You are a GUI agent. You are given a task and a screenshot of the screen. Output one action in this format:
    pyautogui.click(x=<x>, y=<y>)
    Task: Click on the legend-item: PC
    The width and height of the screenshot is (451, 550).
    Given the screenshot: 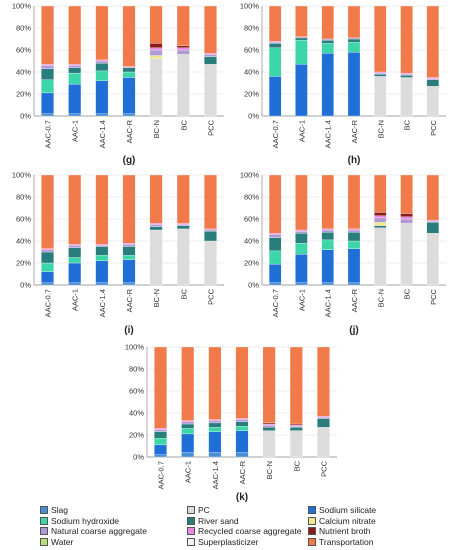 What is the action you would take?
    pyautogui.click(x=198, y=510)
    